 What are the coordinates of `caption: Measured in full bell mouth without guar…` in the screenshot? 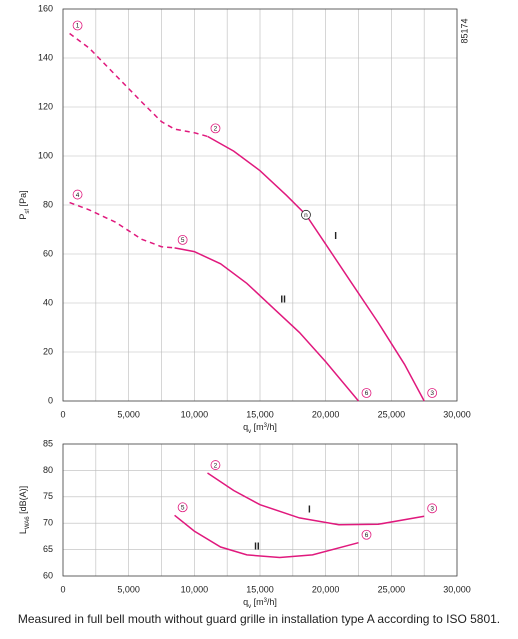 It's located at (259, 619).